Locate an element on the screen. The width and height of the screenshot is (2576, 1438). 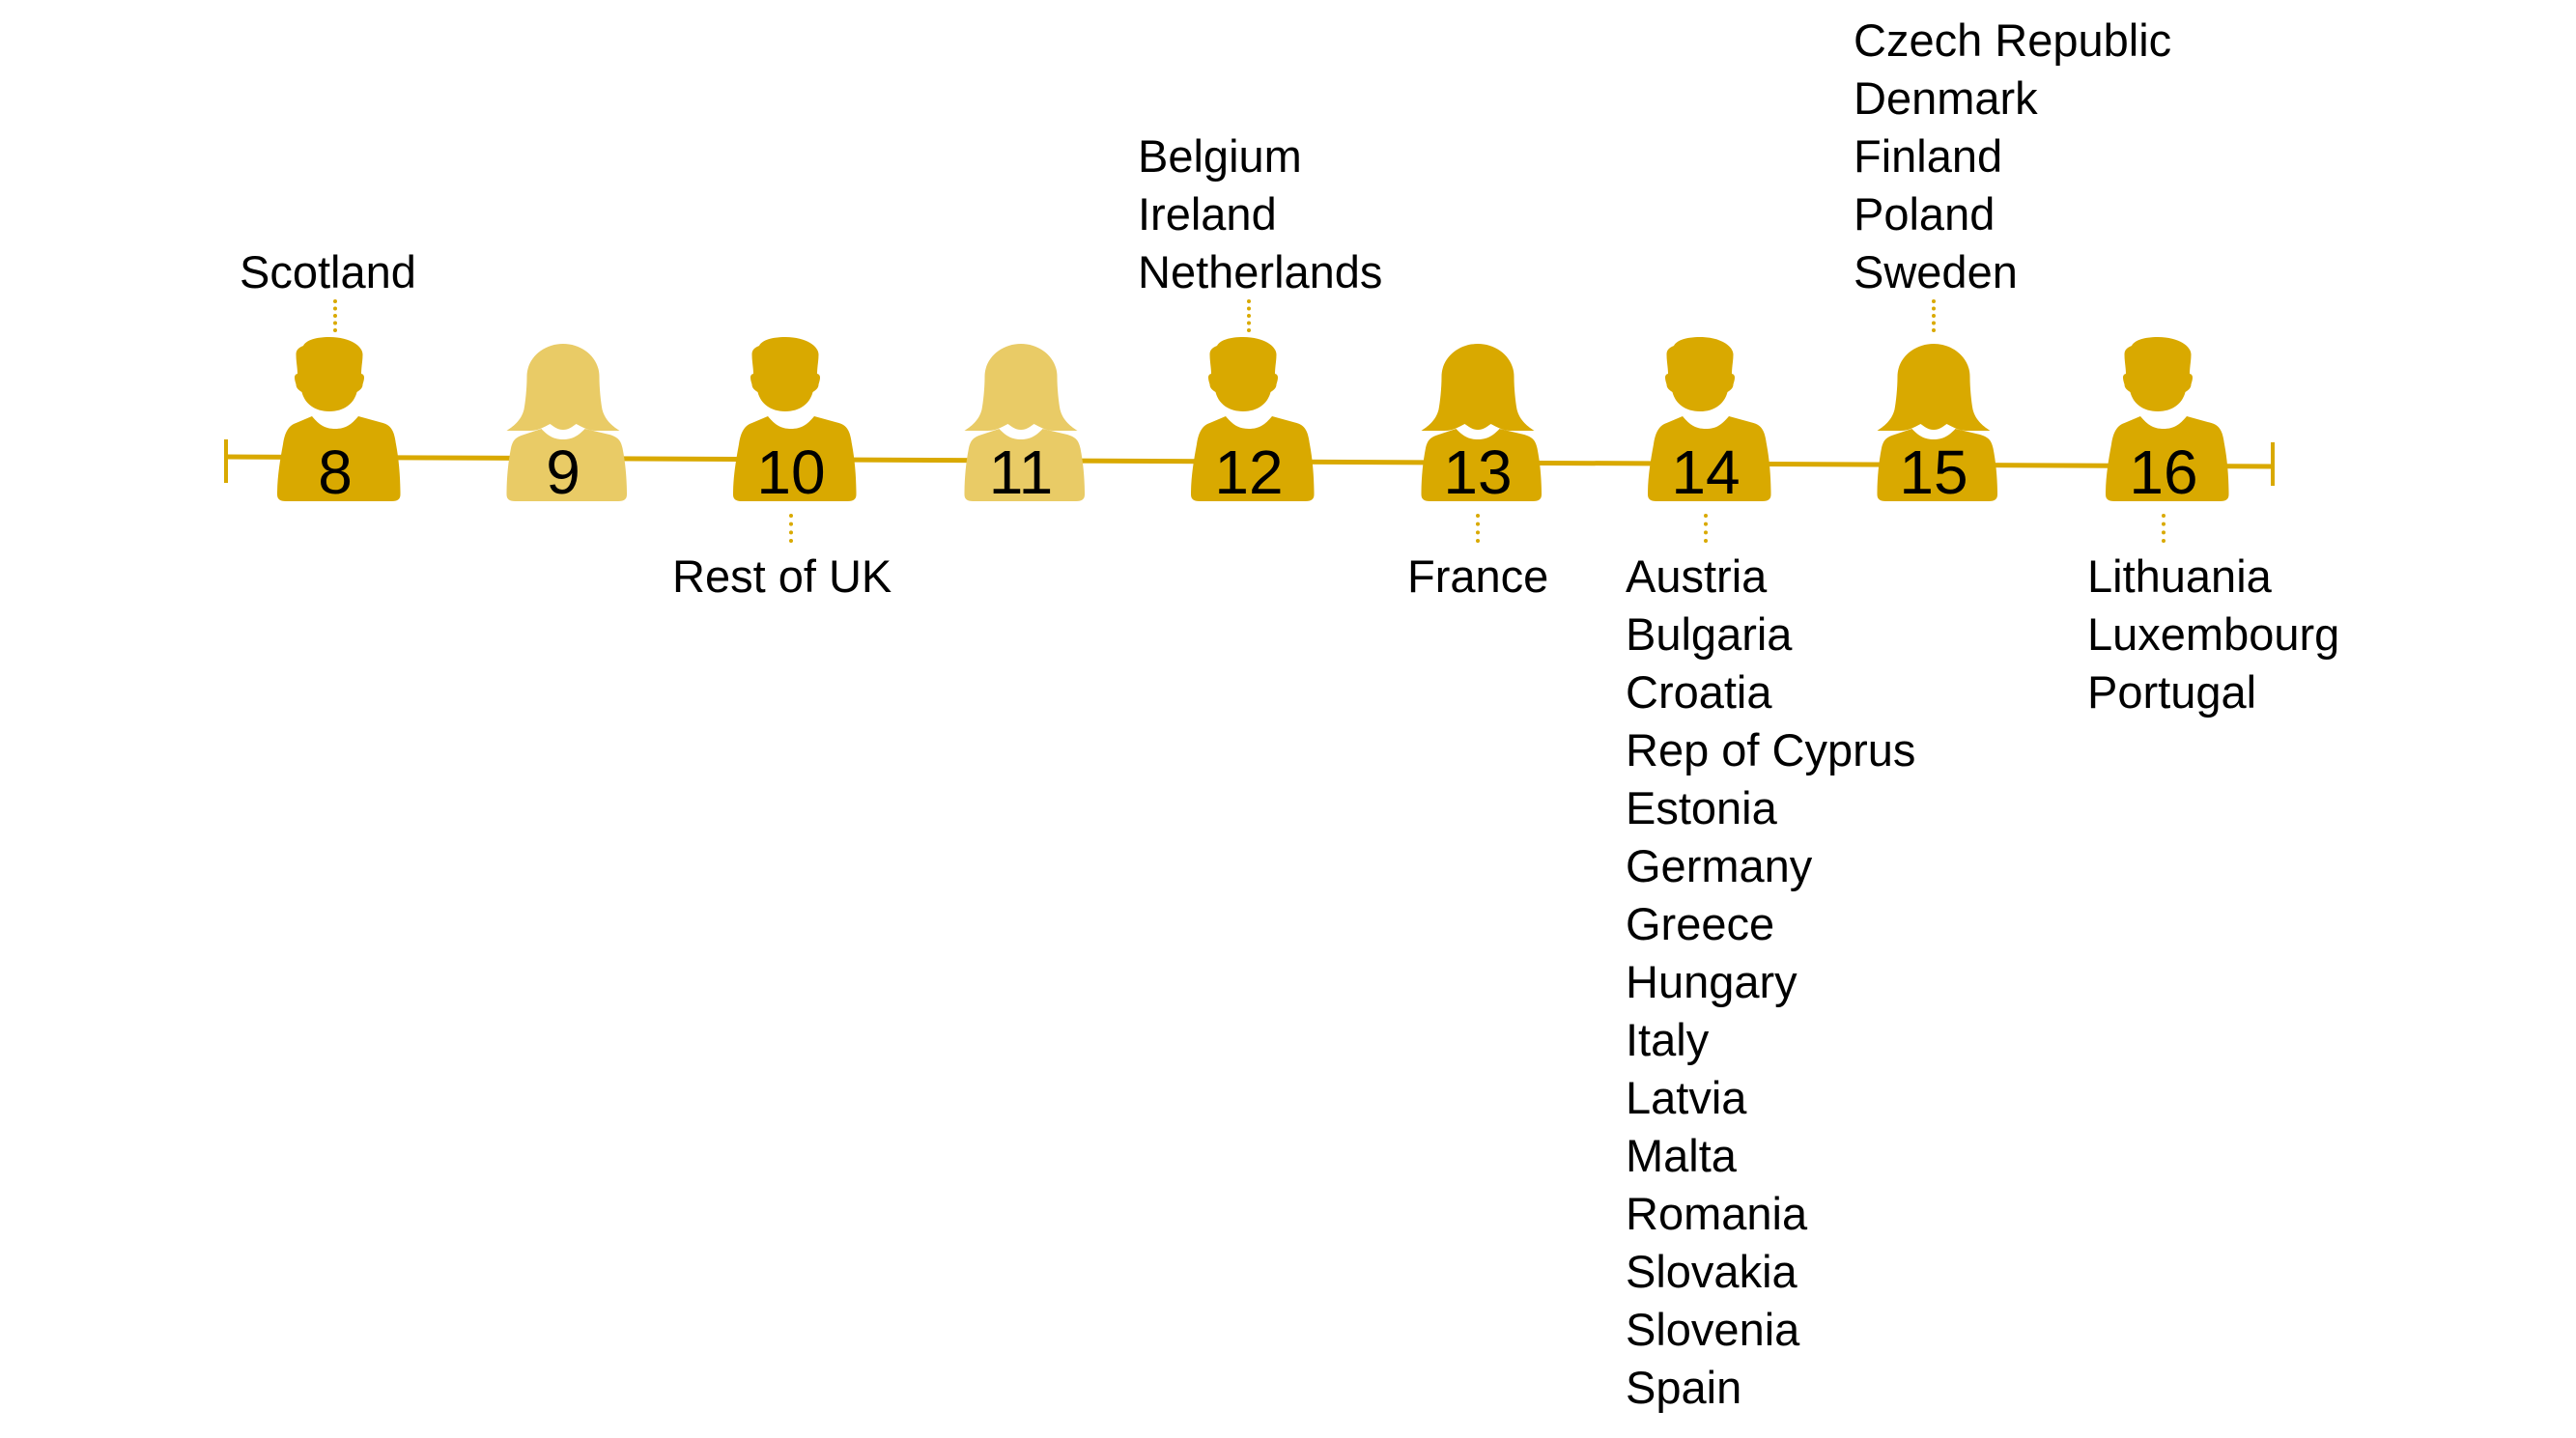
country-label: Rep of Cyprus is located at coordinates (1771, 750).